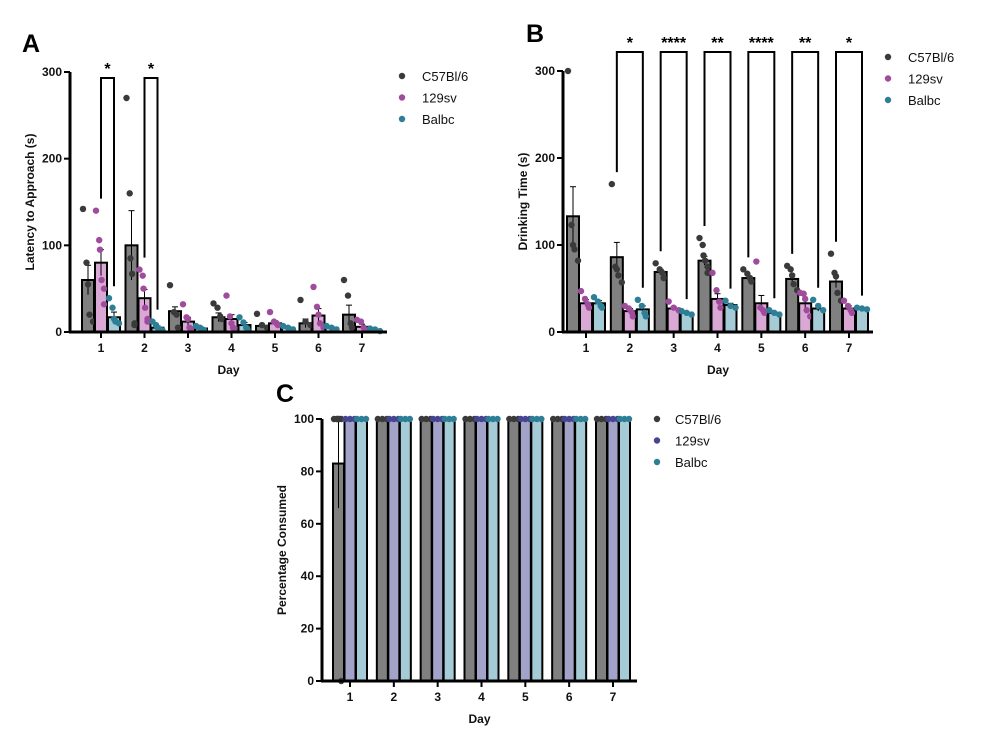  What do you see at coordinates (849, 348) in the screenshot?
I see `x-tick-label: 7` at bounding box center [849, 348].